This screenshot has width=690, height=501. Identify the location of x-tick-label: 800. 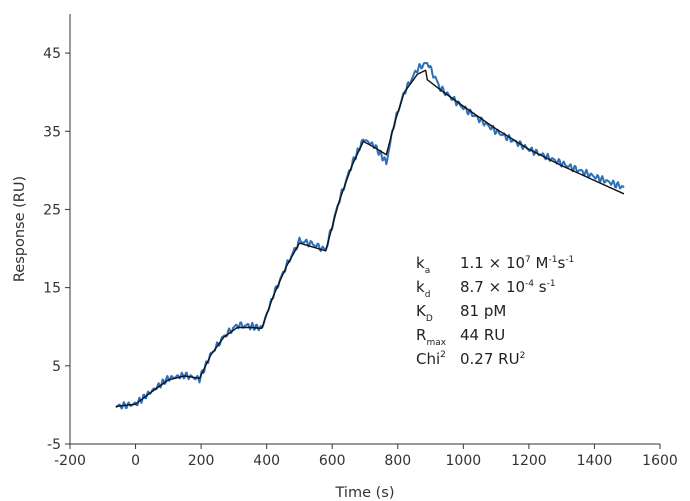
(397, 461).